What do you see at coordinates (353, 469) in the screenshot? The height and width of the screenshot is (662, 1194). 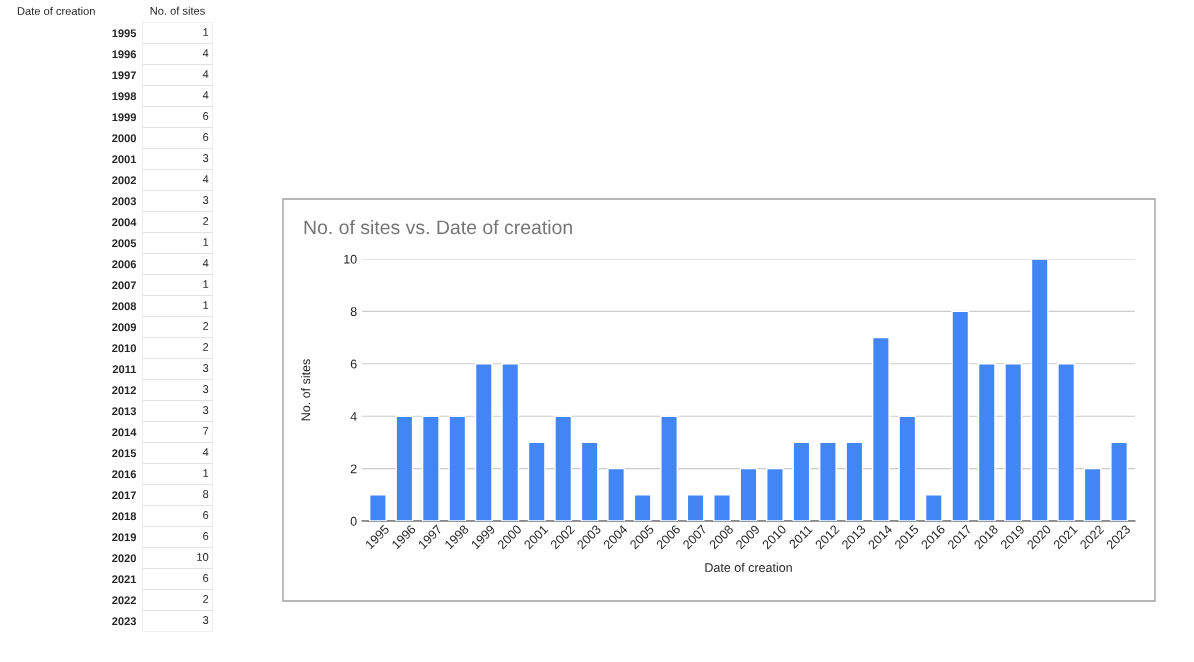 I see `y-tick-label: 2` at bounding box center [353, 469].